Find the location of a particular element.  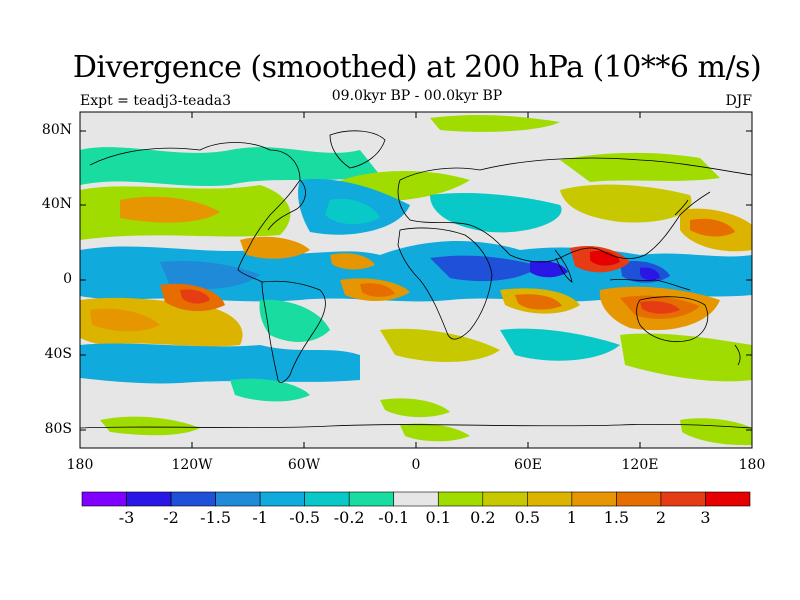

maritime-asia-coast is located at coordinates (650, 285).